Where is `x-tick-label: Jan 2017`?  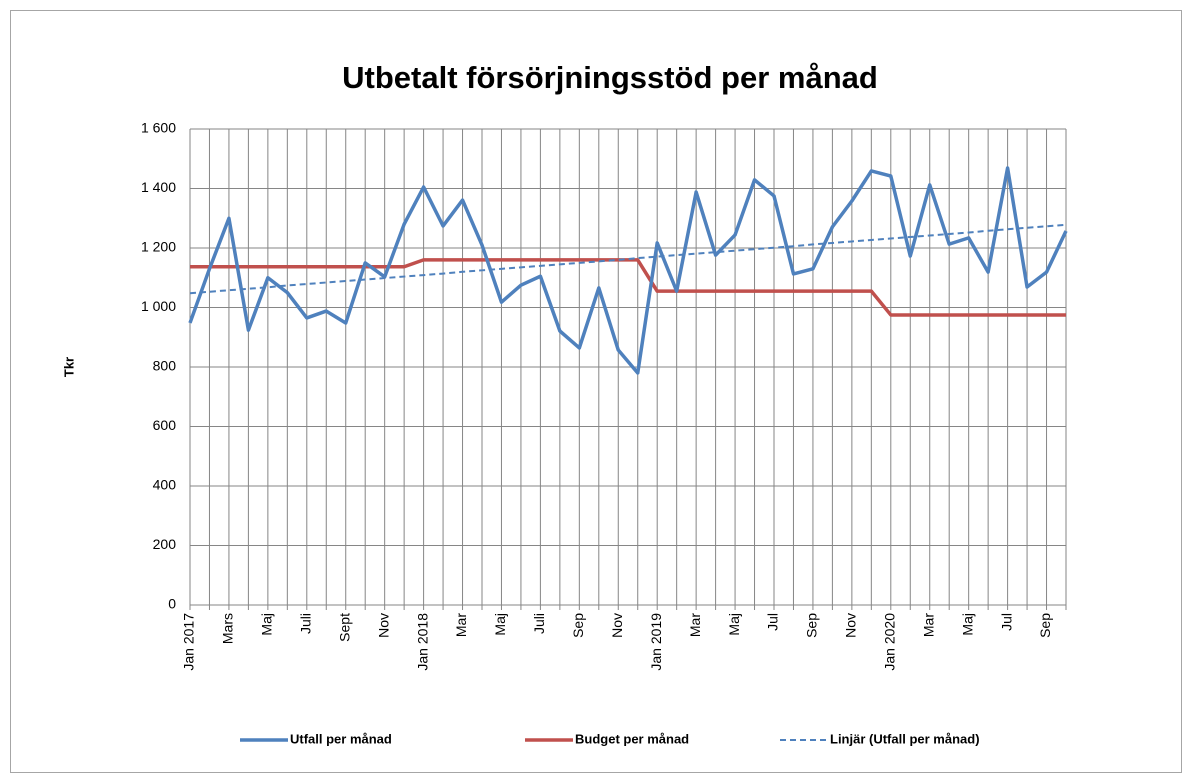
x-tick-label: Jan 2017 is located at coordinates (189, 642).